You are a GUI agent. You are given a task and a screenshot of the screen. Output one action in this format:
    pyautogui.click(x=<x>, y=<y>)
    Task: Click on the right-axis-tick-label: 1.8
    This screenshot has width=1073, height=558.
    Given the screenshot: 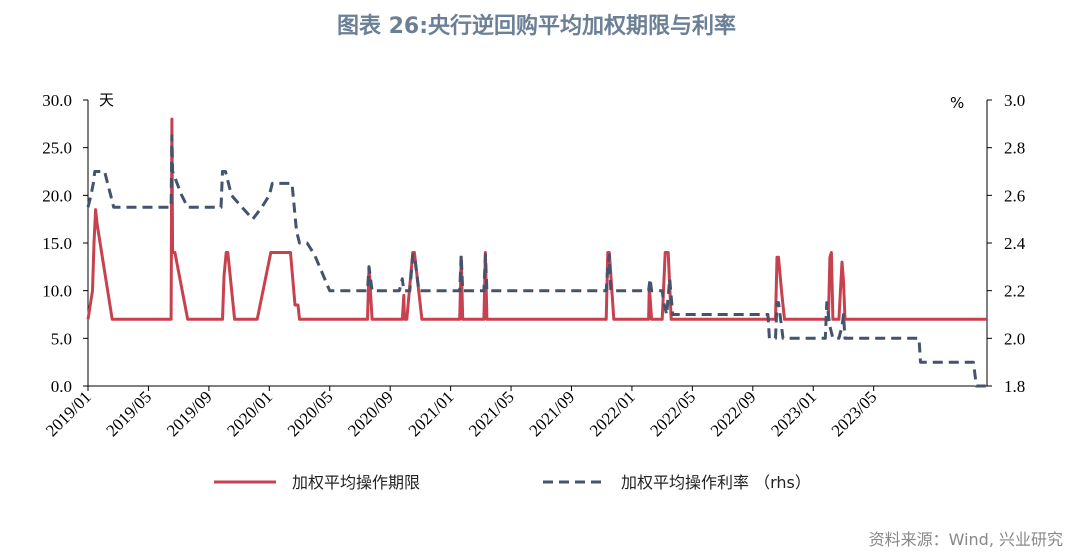 What is the action you would take?
    pyautogui.click(x=1014, y=386)
    